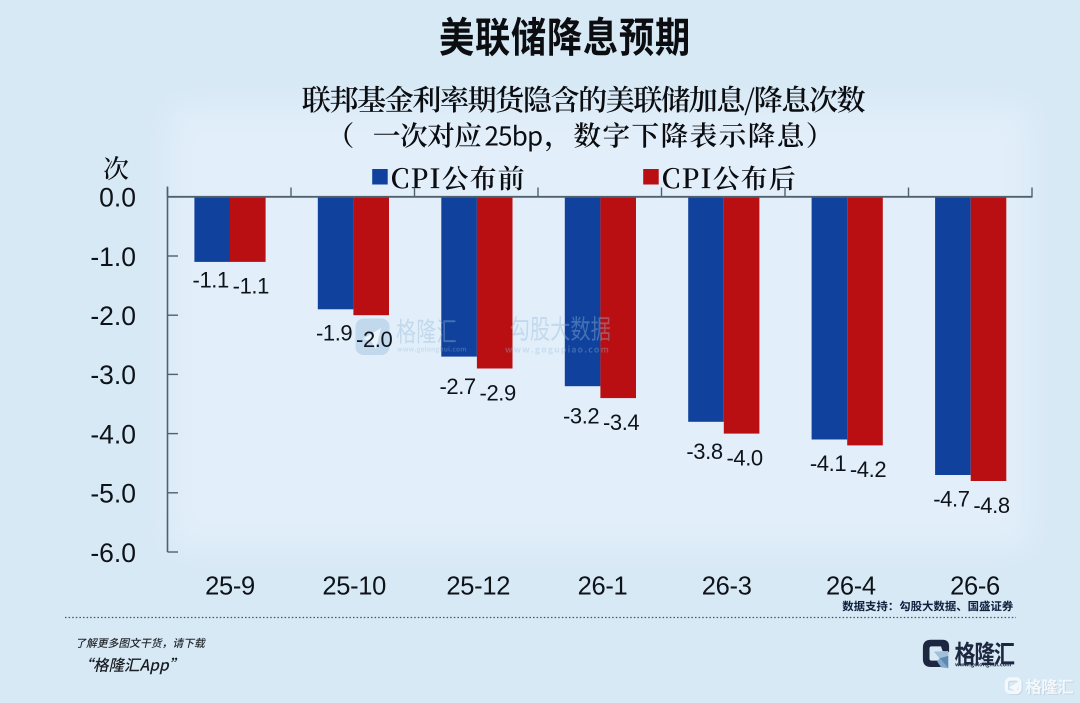  What do you see at coordinates (975, 587) in the screenshot?
I see `svg-text: 26-6` at bounding box center [975, 587].